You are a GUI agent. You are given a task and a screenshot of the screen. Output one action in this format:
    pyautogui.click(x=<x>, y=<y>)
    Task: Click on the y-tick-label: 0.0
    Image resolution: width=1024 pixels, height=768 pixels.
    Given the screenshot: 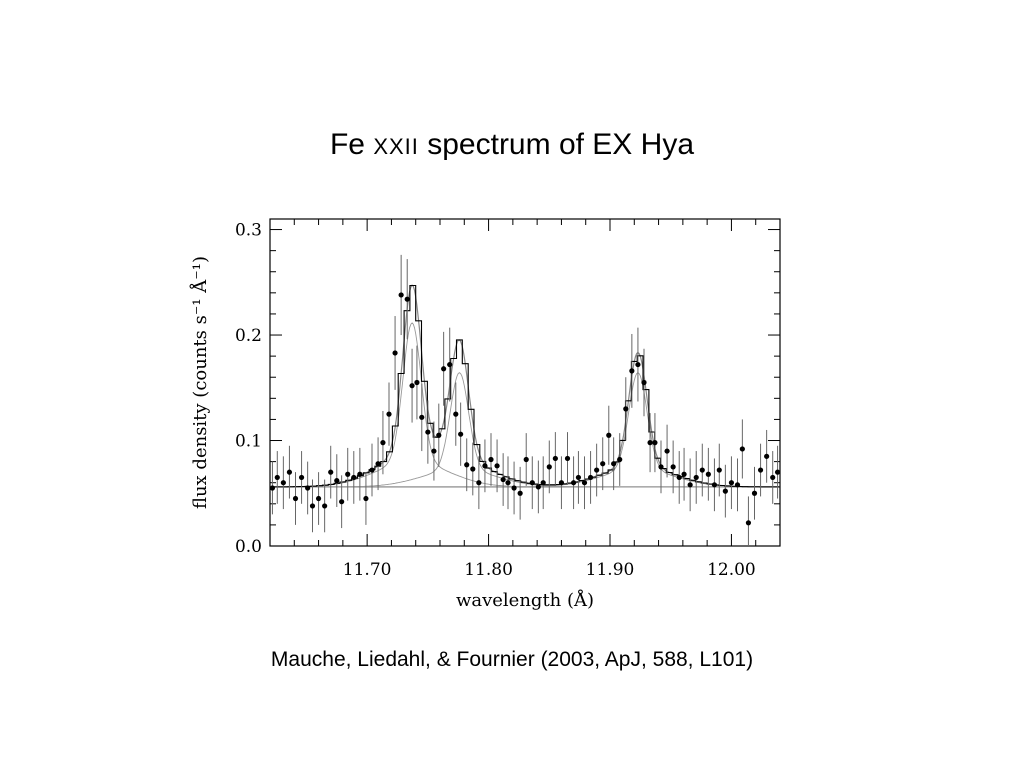 What is the action you would take?
    pyautogui.click(x=248, y=547)
    